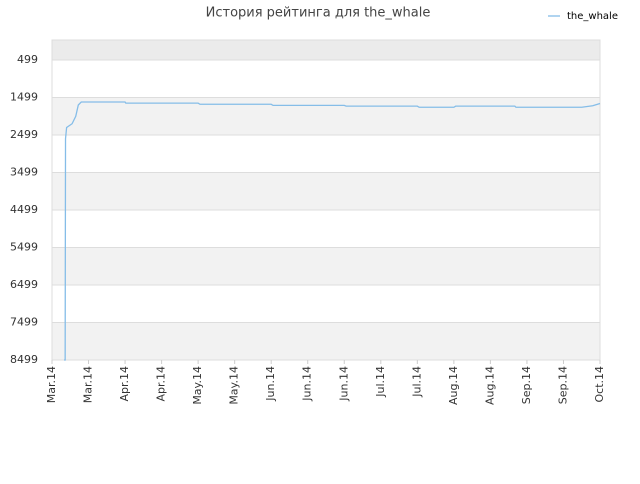  What do you see at coordinates (592, 16) in the screenshot?
I see `legend-label: the_whale` at bounding box center [592, 16].